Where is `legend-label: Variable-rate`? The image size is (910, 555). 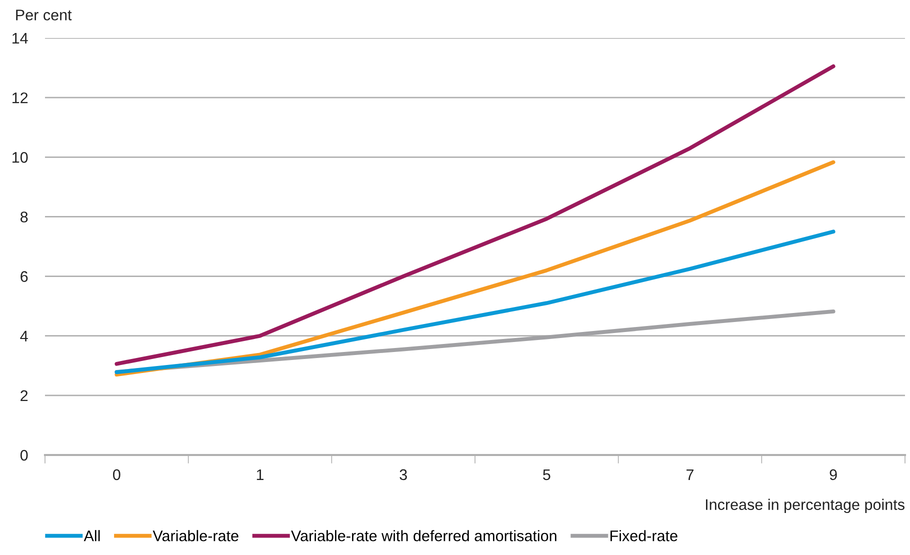 legend-label: Variable-rate is located at coordinates (195, 536).